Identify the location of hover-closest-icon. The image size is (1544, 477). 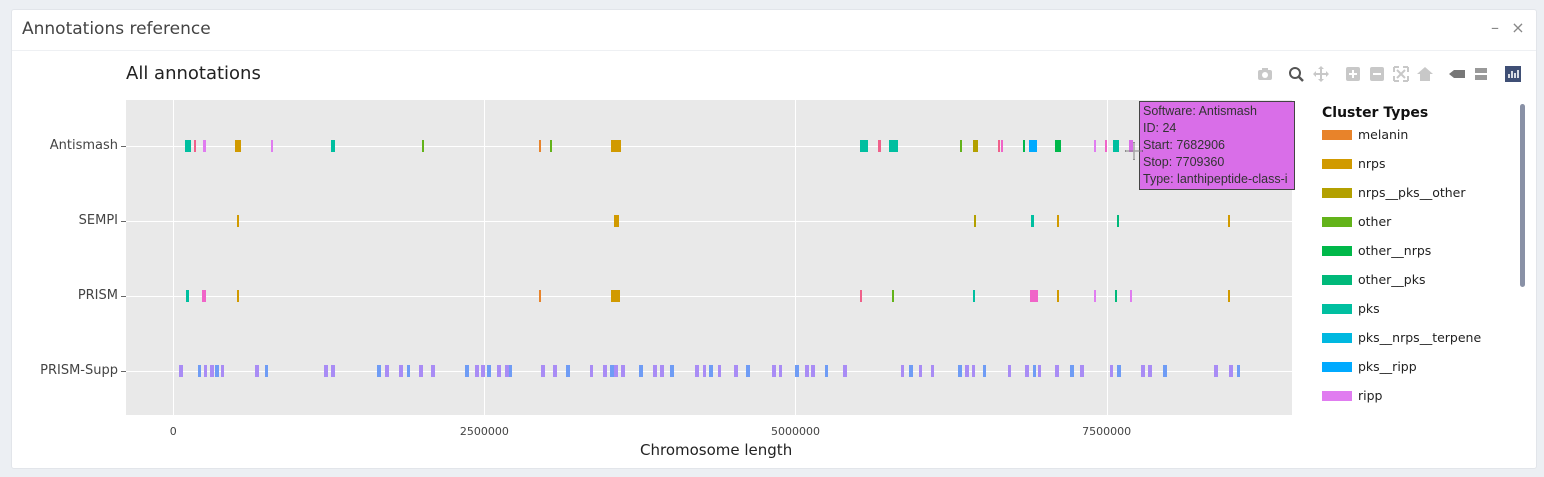
(1457, 74).